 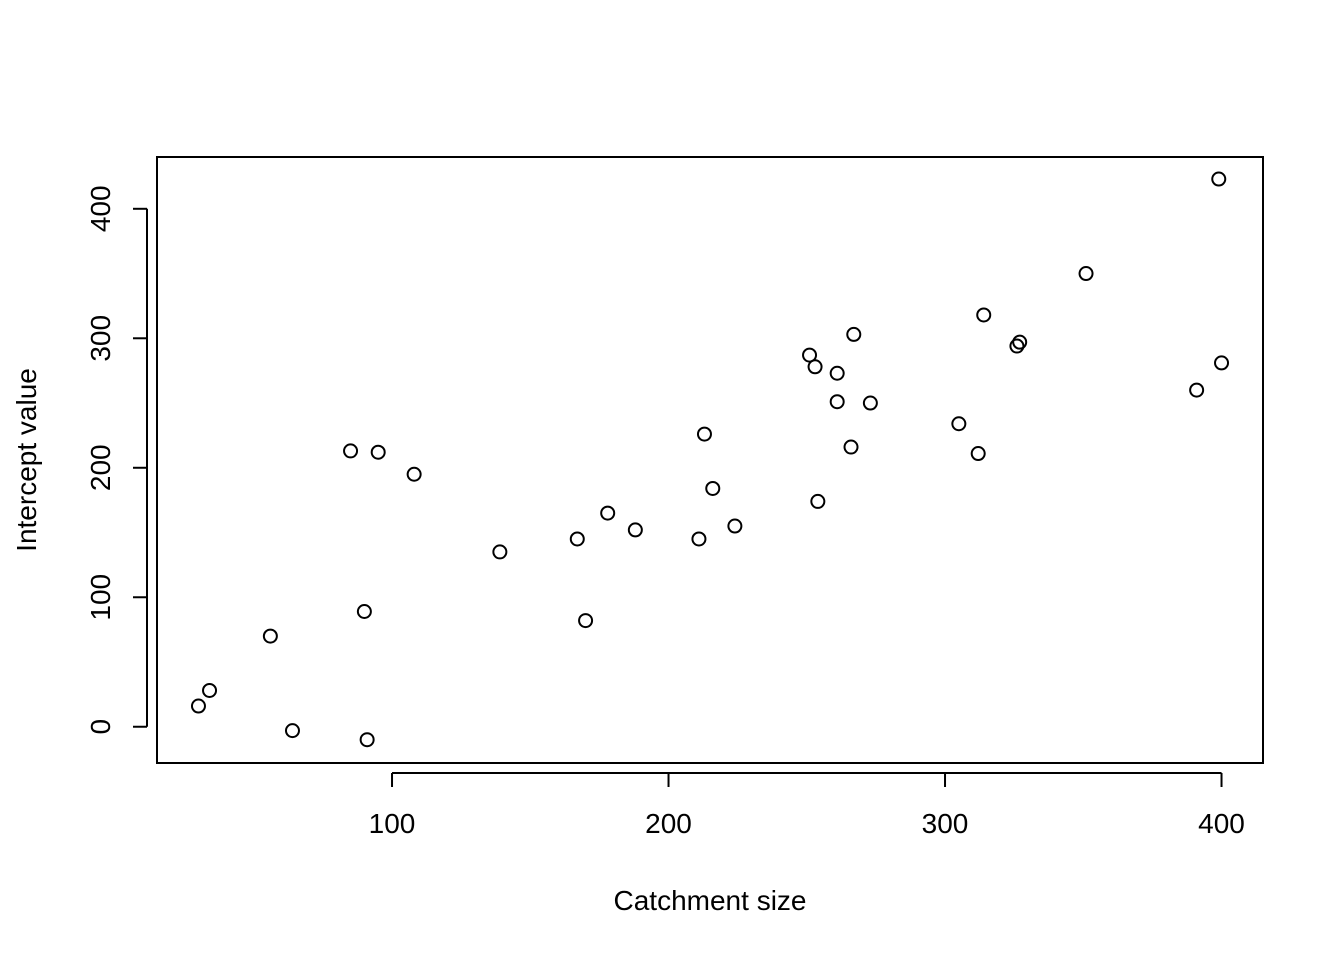 What do you see at coordinates (100, 597) in the screenshot?
I see `y-tick-label: 100` at bounding box center [100, 597].